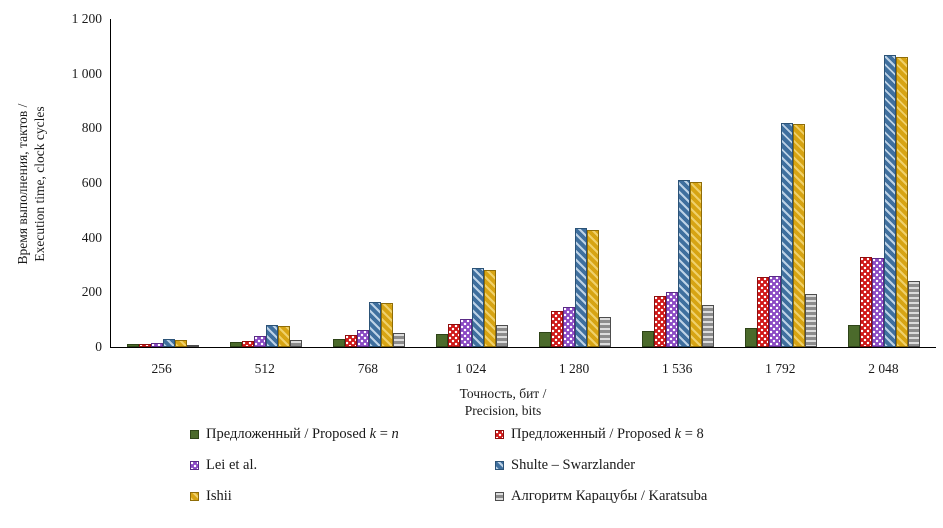 The height and width of the screenshot is (528, 943). I want to click on y-tick-800: 800, so click(91, 128).